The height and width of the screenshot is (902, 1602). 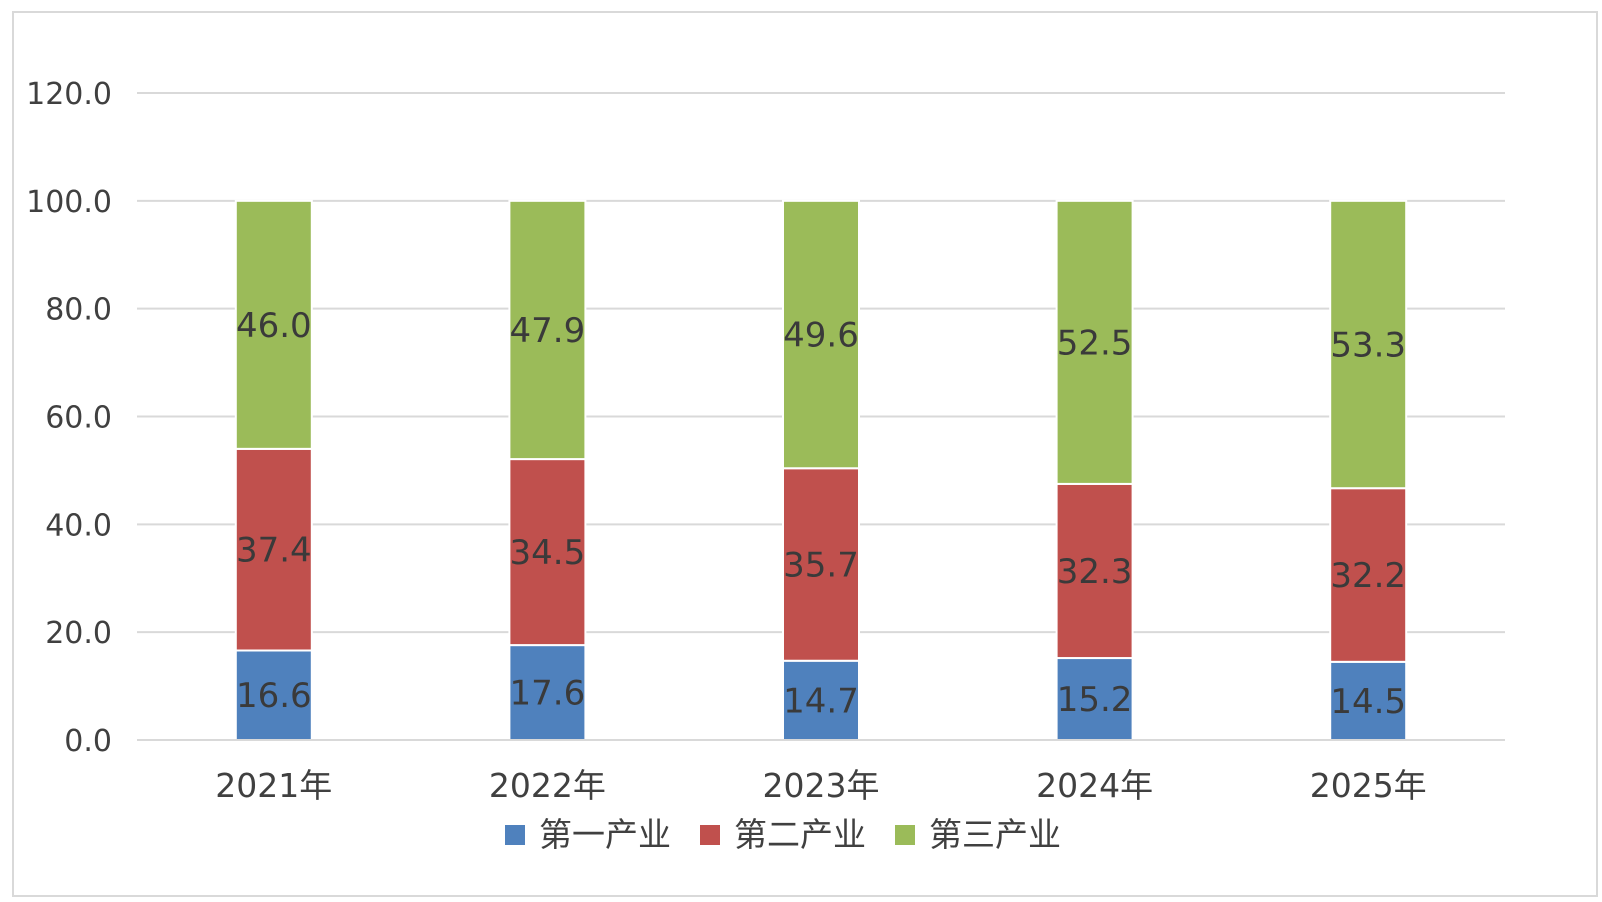 I want to click on x-tick-label: 2025年, so click(x=1368, y=785).